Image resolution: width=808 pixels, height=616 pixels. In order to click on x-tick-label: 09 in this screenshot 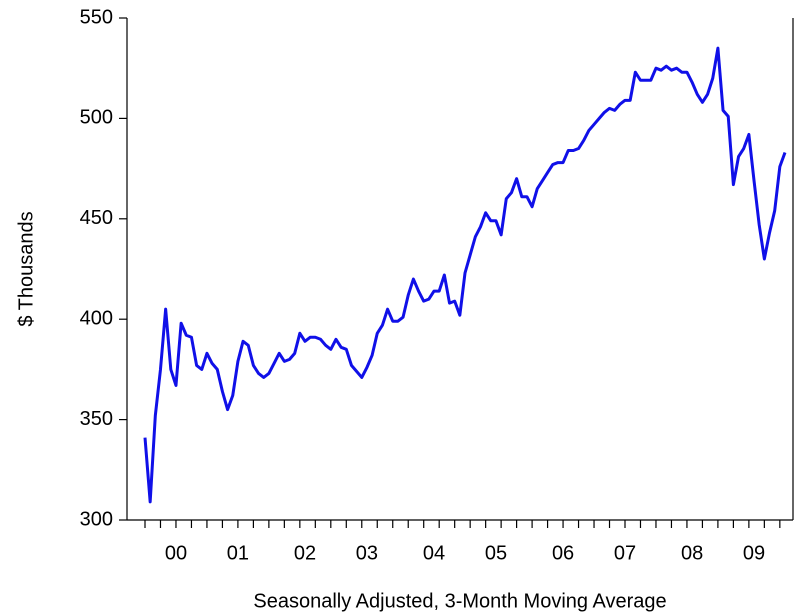, I will do `click(754, 553)`.